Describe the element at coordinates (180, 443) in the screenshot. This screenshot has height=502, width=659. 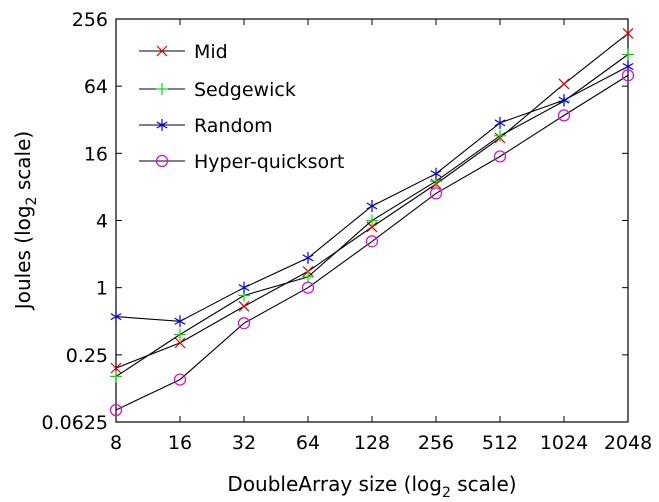
I see `x-tick-label: 16` at that location.